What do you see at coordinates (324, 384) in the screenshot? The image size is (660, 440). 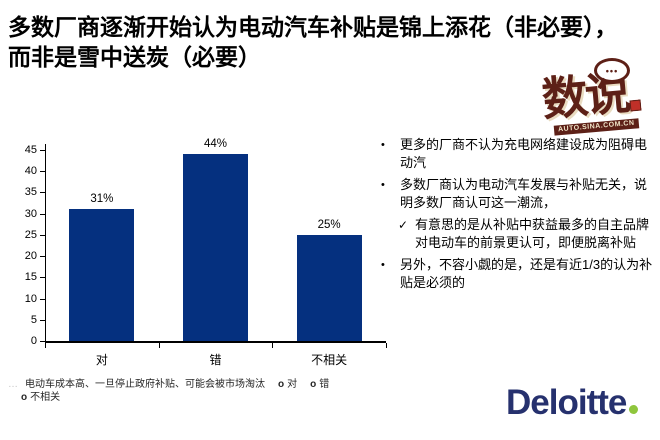 I see `survey-option-label: 错` at bounding box center [324, 384].